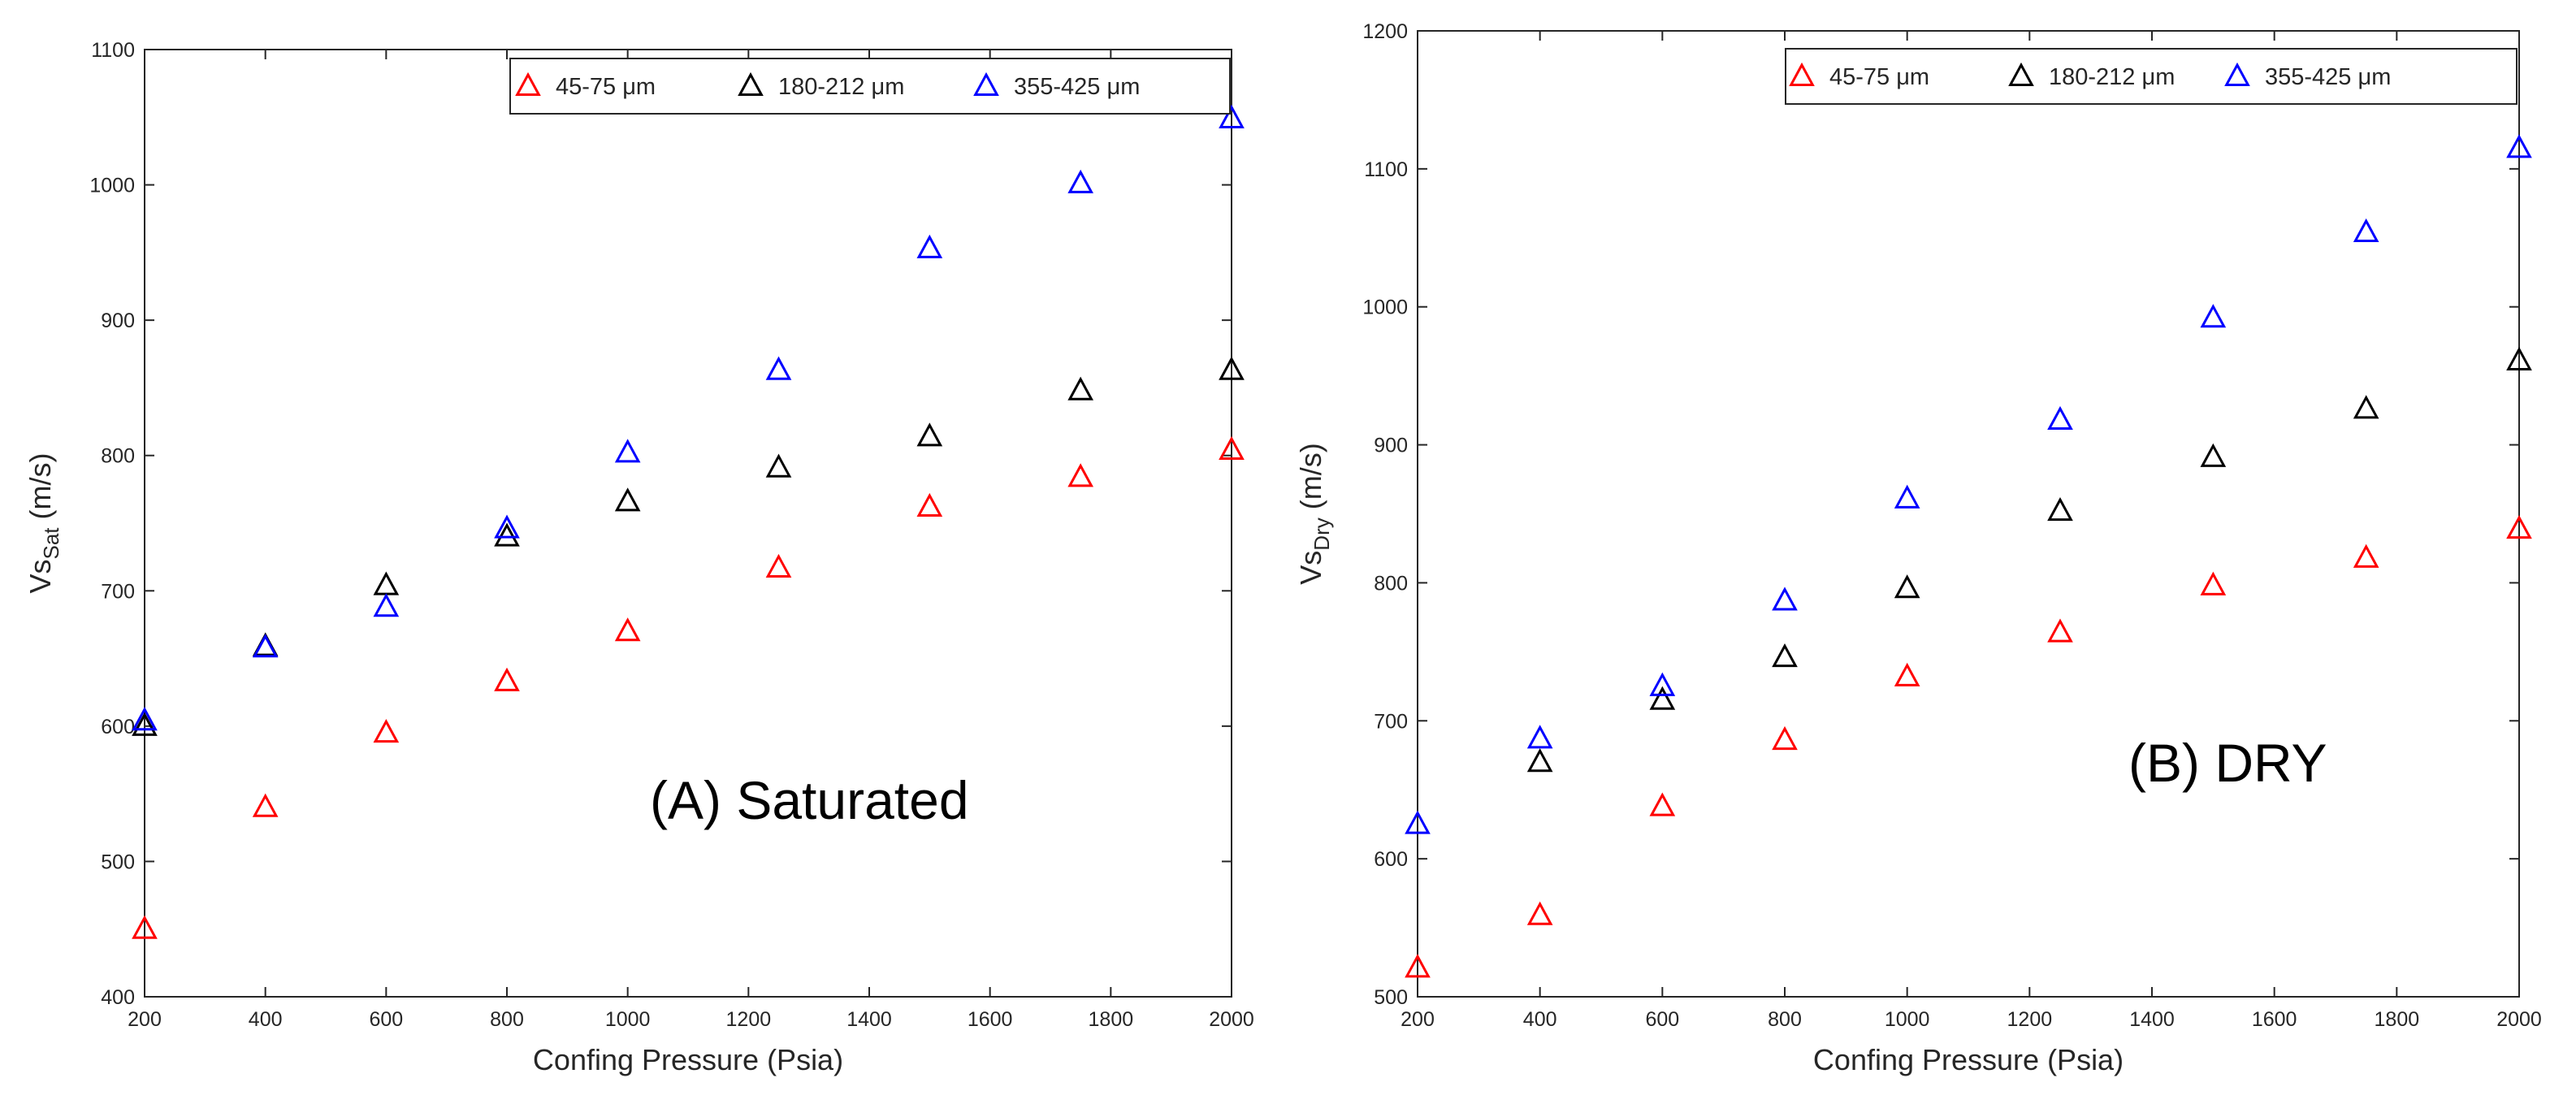  Describe the element at coordinates (145, 1020) in the screenshot. I see `x-tick-label: 200` at that location.